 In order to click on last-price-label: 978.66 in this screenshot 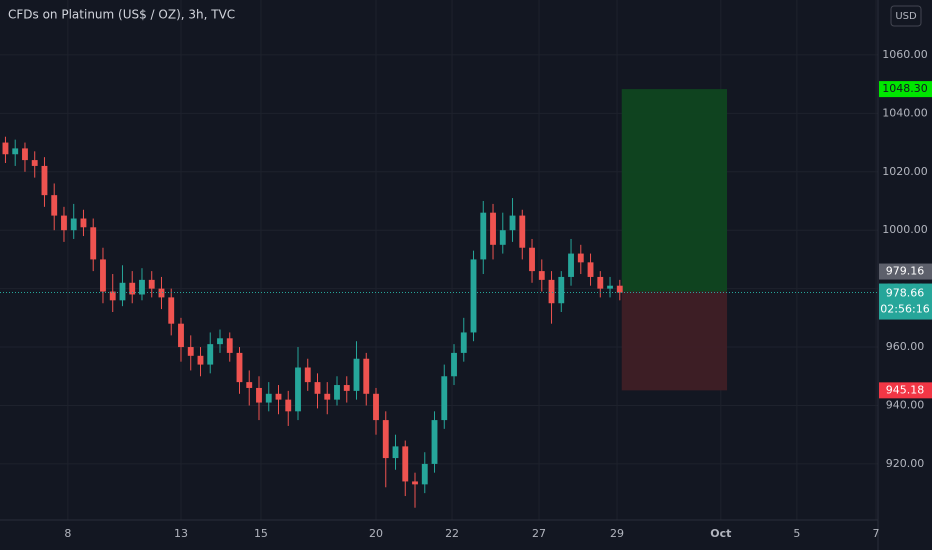, I will do `click(905, 293)`.